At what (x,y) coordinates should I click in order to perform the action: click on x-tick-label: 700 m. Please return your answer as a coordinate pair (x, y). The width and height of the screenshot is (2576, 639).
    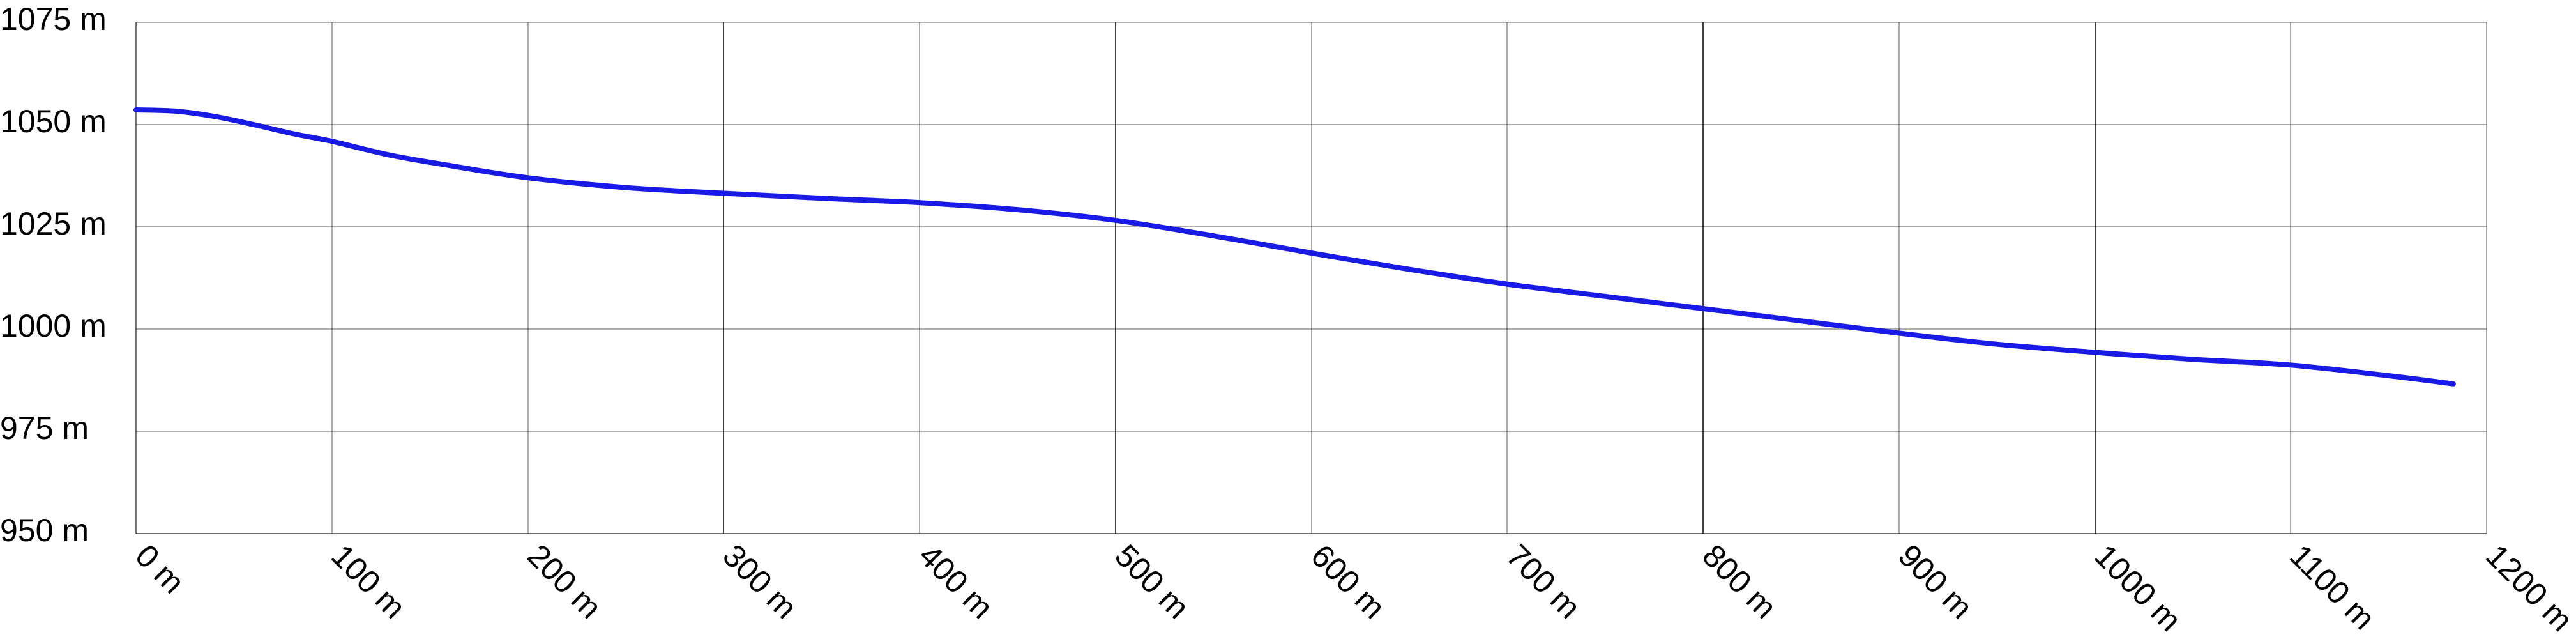
    Looking at the image, I should click on (1543, 581).